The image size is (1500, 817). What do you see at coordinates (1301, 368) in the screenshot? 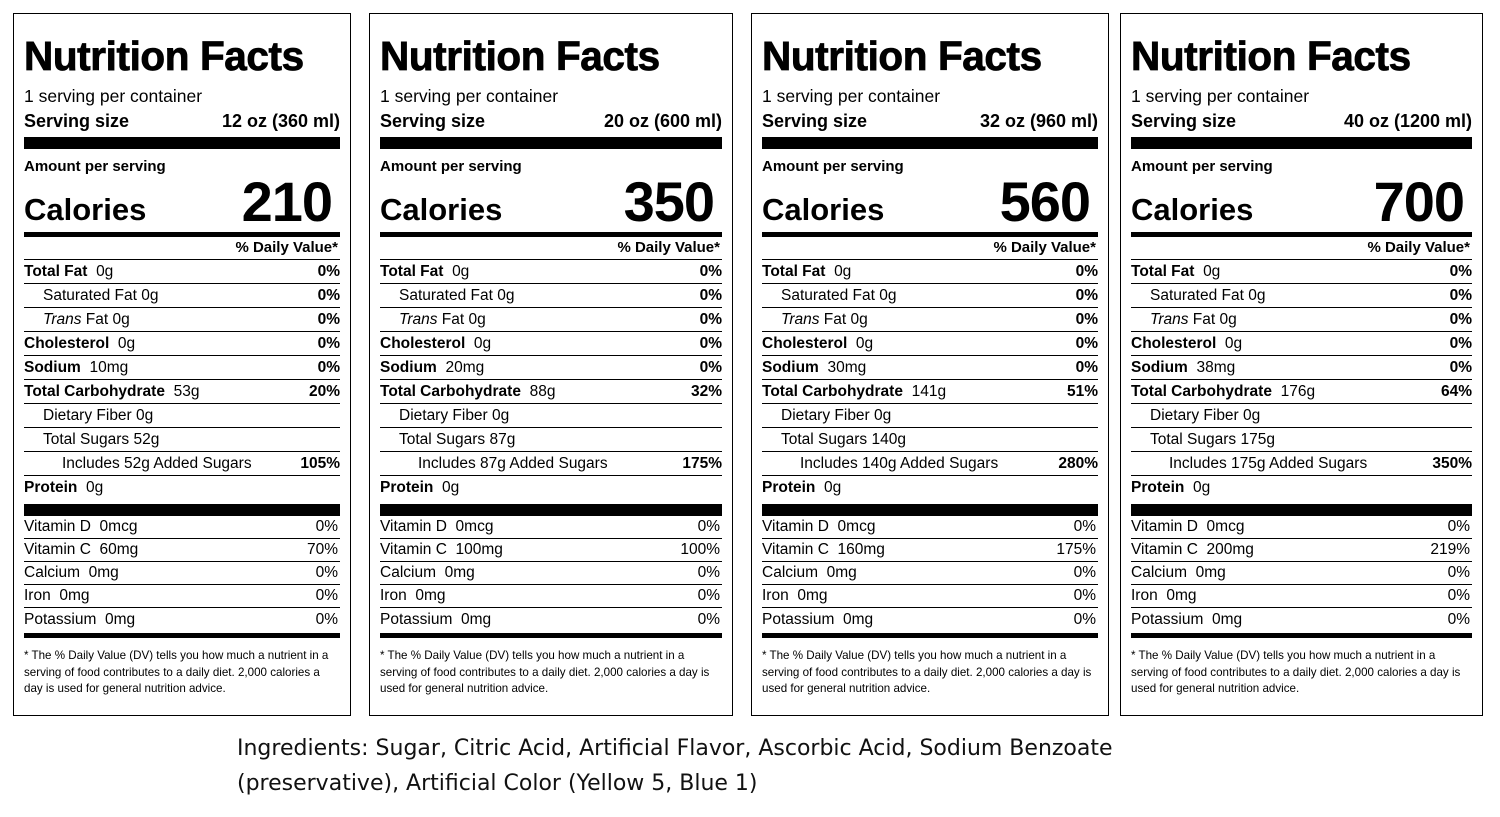
I see `nutrient-row-sodium: Sodium 38mg 0%` at bounding box center [1301, 368].